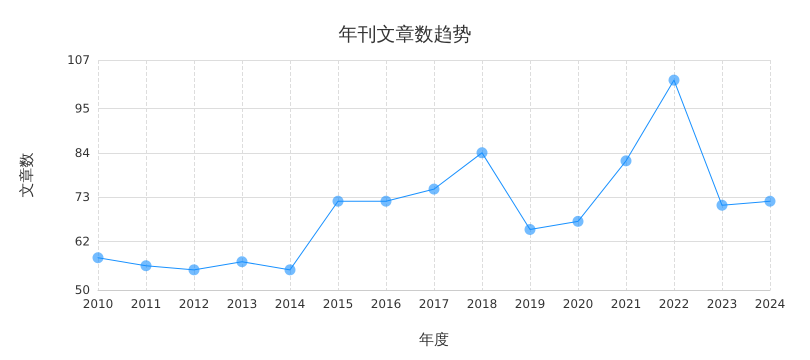 The width and height of the screenshot is (810, 360). I want to click on x-tick-label: 2023, so click(722, 304).